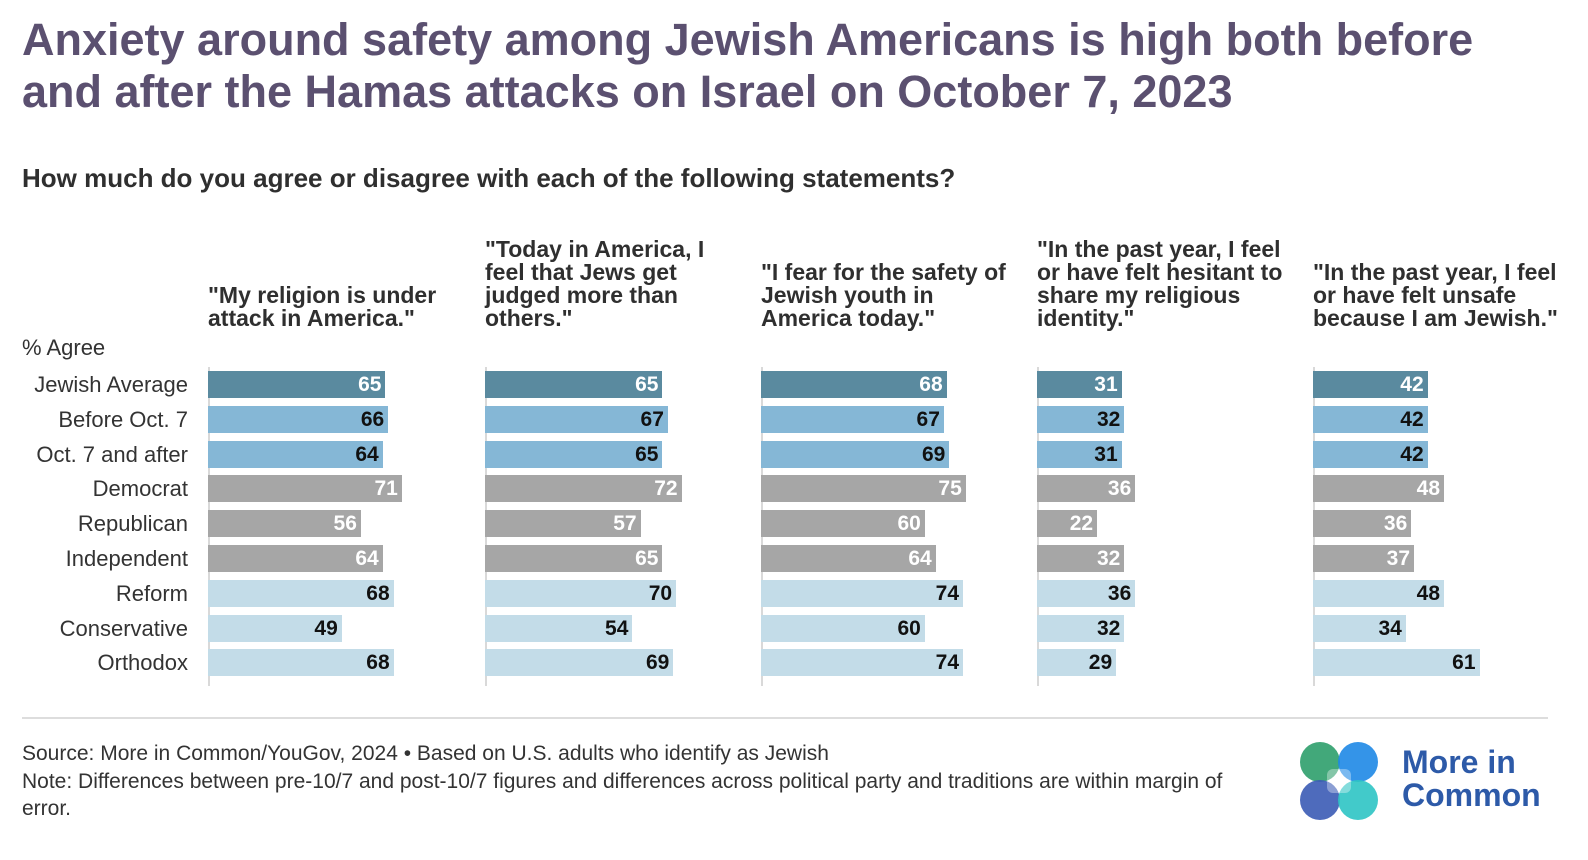  What do you see at coordinates (1079, 454) in the screenshot?
I see `bar: 31` at bounding box center [1079, 454].